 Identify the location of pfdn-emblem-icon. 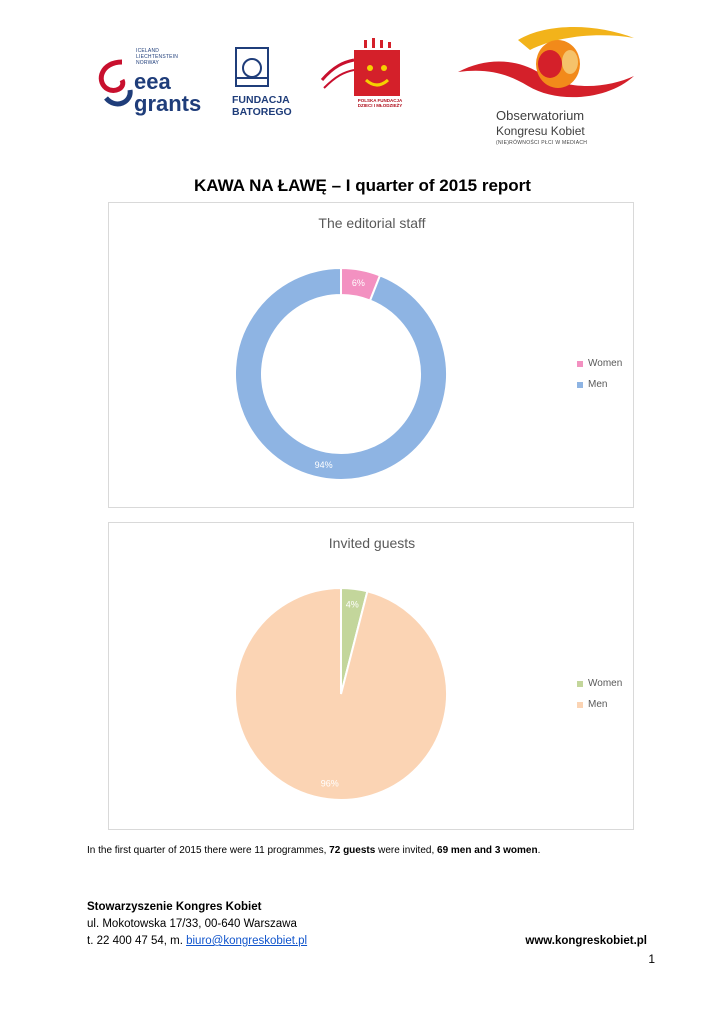
(360, 67).